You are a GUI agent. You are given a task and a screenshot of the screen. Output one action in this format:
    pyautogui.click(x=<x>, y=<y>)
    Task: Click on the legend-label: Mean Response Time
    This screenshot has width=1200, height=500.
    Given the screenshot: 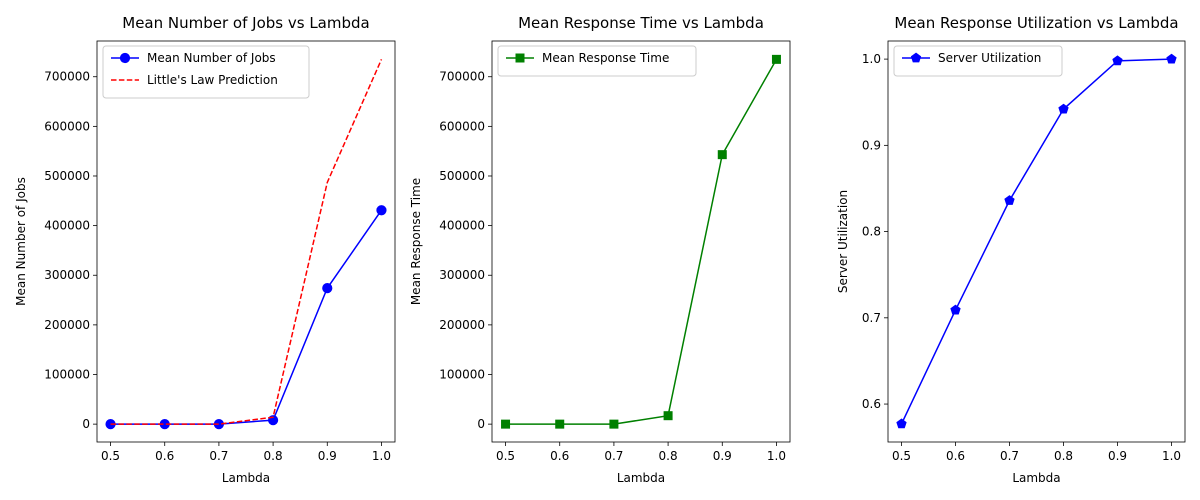 What is the action you would take?
    pyautogui.click(x=605, y=58)
    